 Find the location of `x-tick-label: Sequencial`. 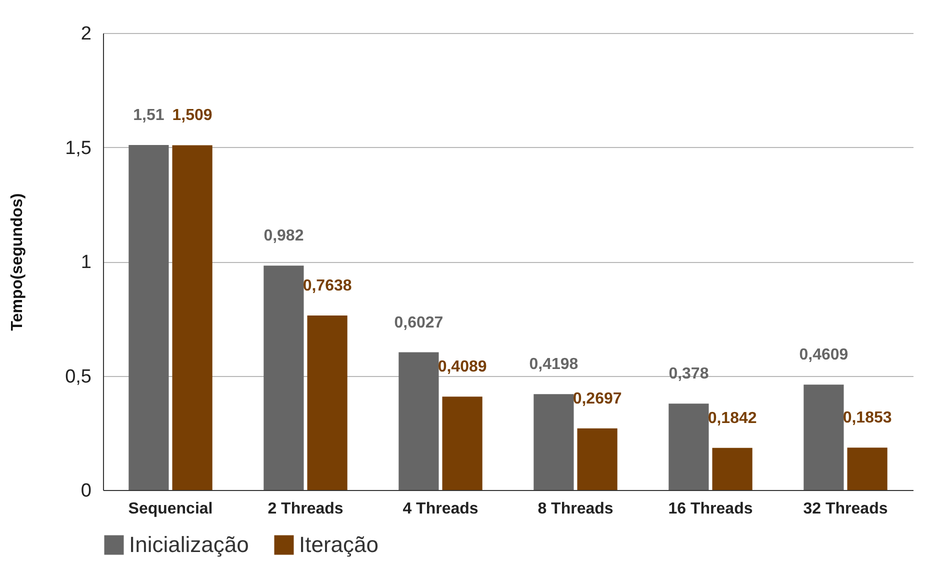

x-tick-label: Sequencial is located at coordinates (170, 509).